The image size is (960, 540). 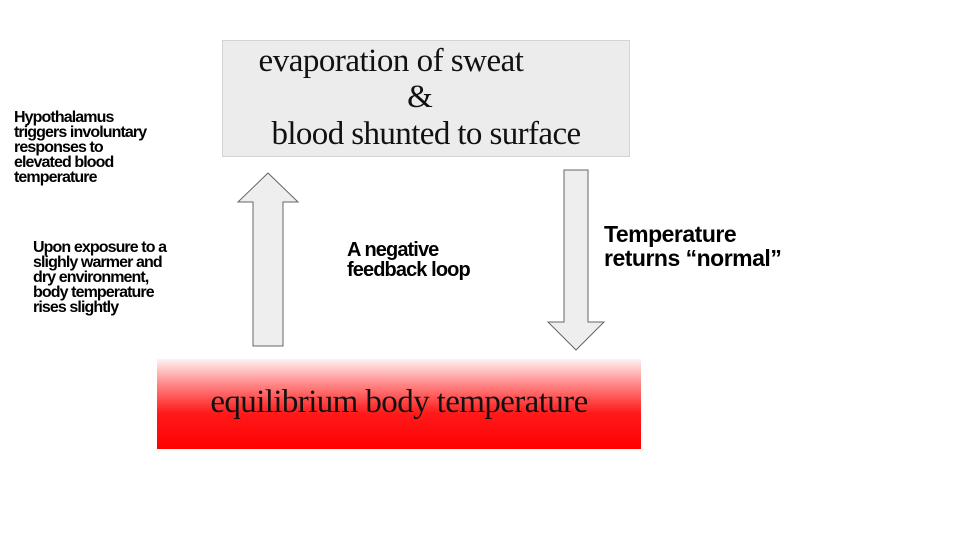 I want to click on hypothalamus-note-line: temperature, so click(x=55, y=177).